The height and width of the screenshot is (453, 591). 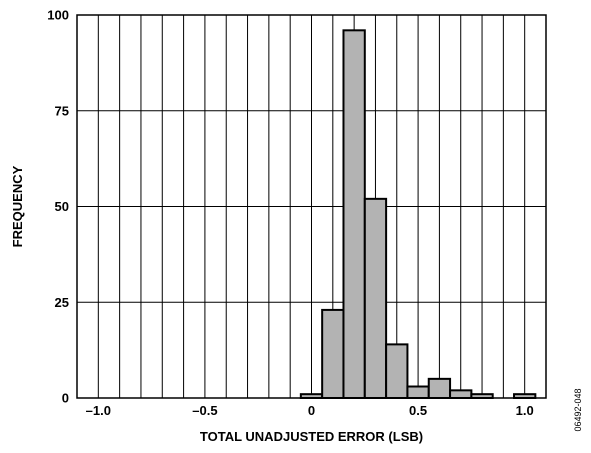 What do you see at coordinates (525, 410) in the screenshot?
I see `x-tick-label: 1.0` at bounding box center [525, 410].